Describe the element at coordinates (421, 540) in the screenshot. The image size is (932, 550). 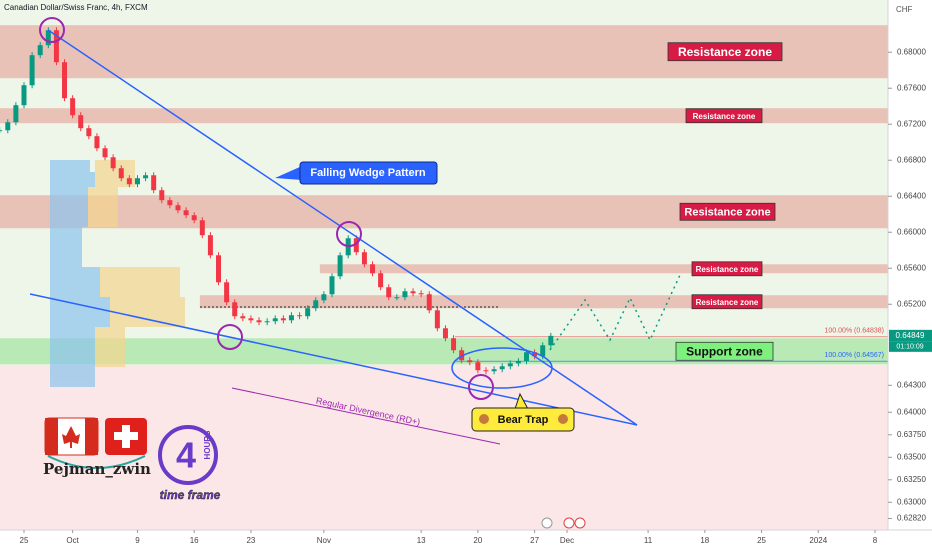
I see `x-tick-label: 13` at that location.